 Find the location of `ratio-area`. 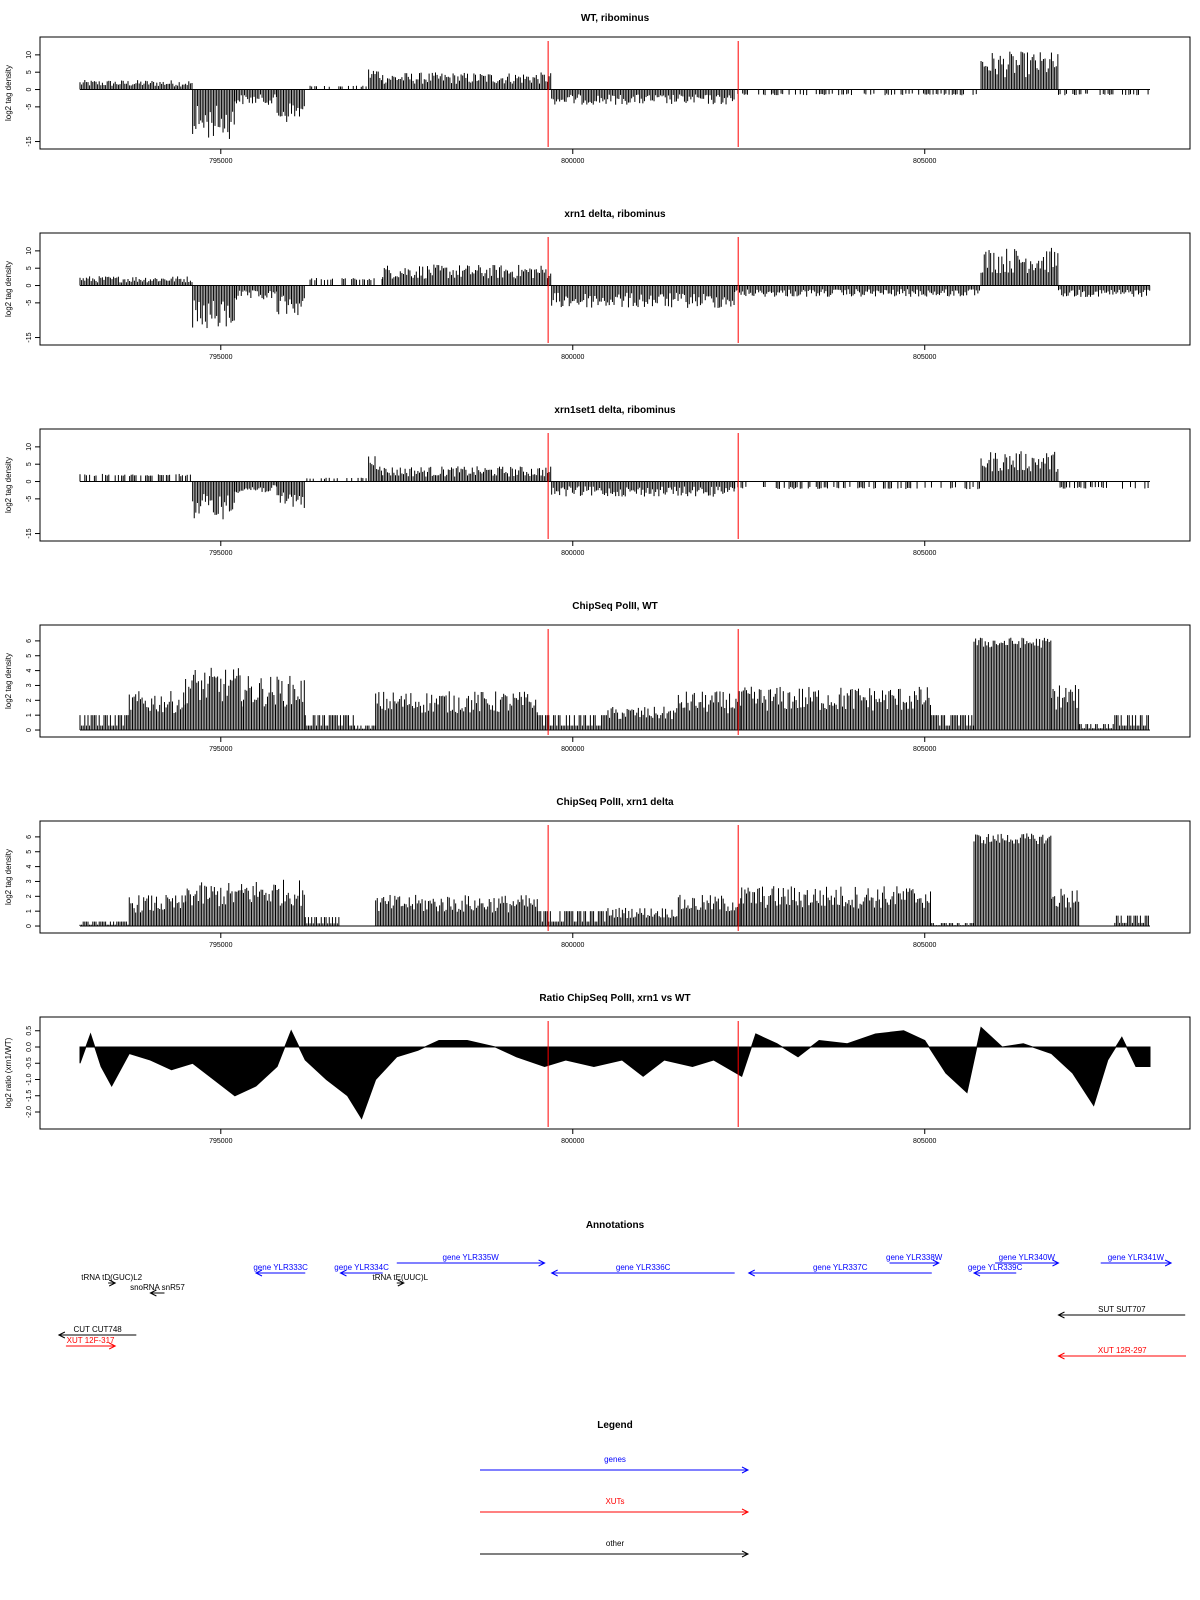

ratio-area is located at coordinates (615, 1073).